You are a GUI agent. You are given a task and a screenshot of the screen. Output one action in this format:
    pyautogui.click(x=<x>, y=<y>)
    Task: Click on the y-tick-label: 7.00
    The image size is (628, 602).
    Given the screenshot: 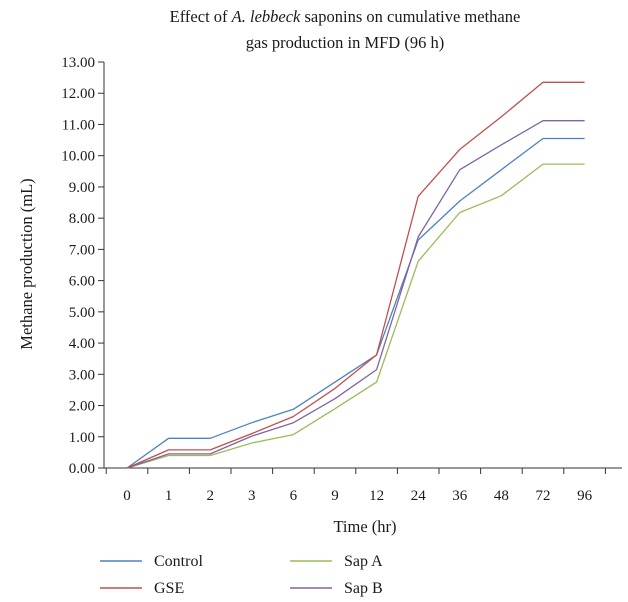 What is the action you would take?
    pyautogui.click(x=82, y=250)
    